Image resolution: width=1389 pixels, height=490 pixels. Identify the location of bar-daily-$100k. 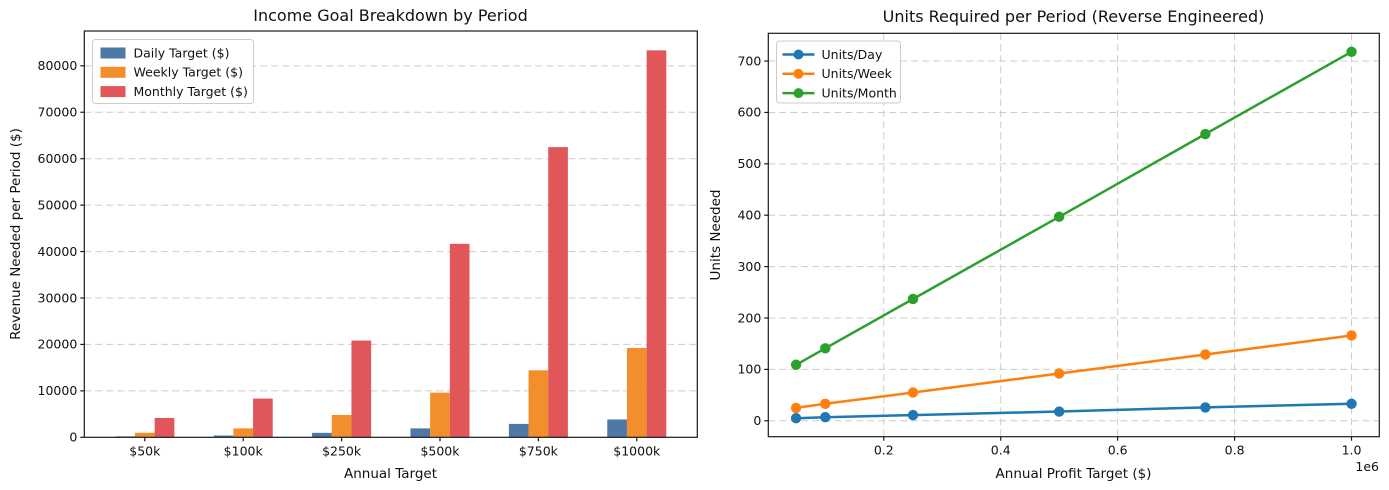
(223, 436).